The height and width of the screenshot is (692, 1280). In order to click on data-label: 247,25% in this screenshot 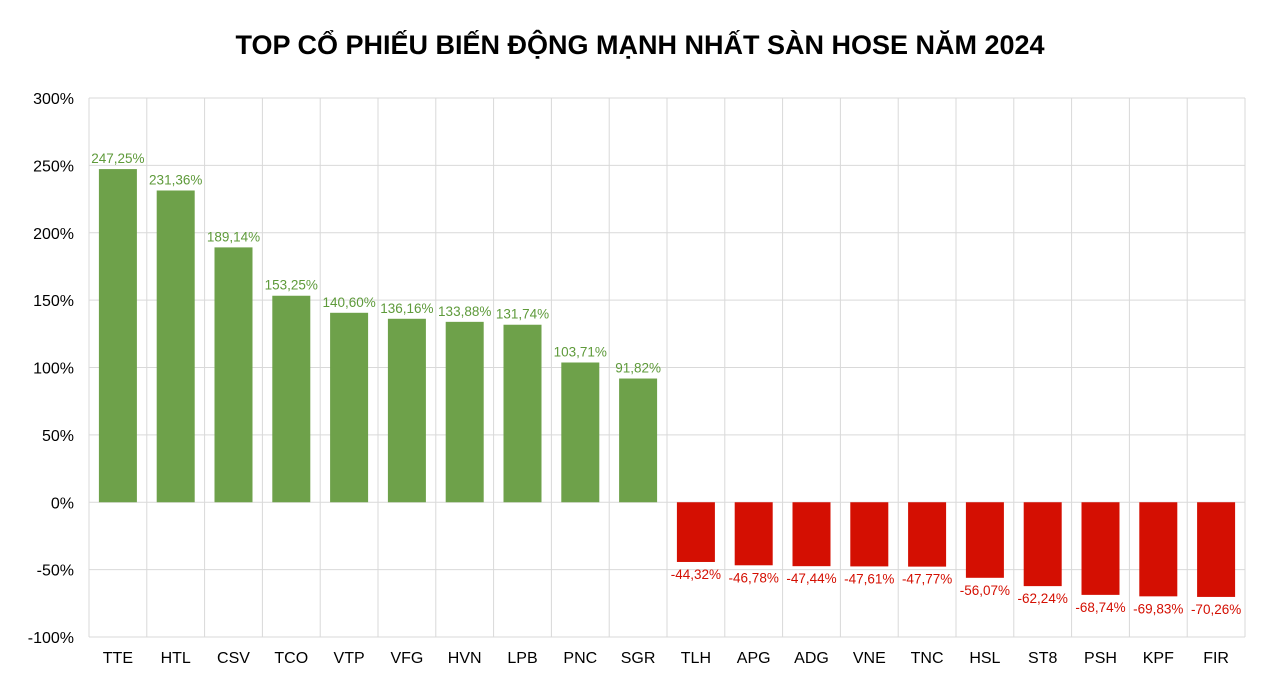, I will do `click(117, 158)`.